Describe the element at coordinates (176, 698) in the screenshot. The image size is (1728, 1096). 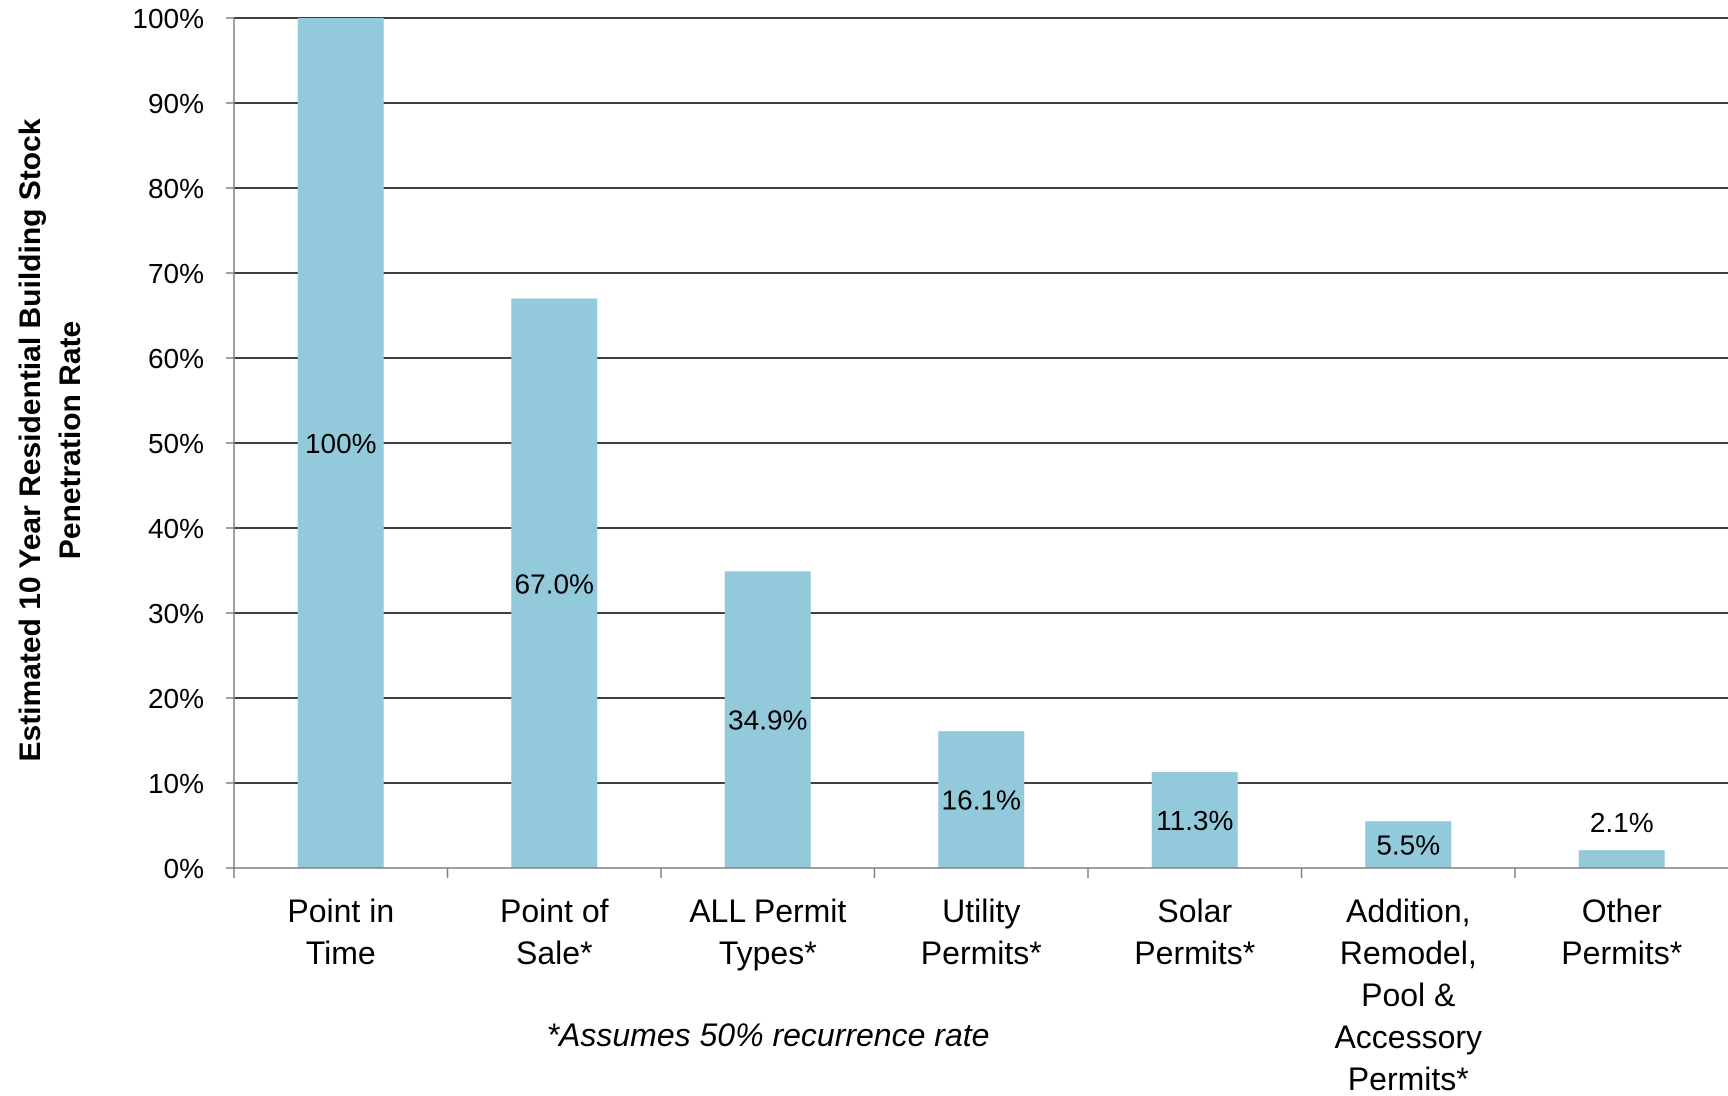
I see `y-tick-label: 20%` at that location.